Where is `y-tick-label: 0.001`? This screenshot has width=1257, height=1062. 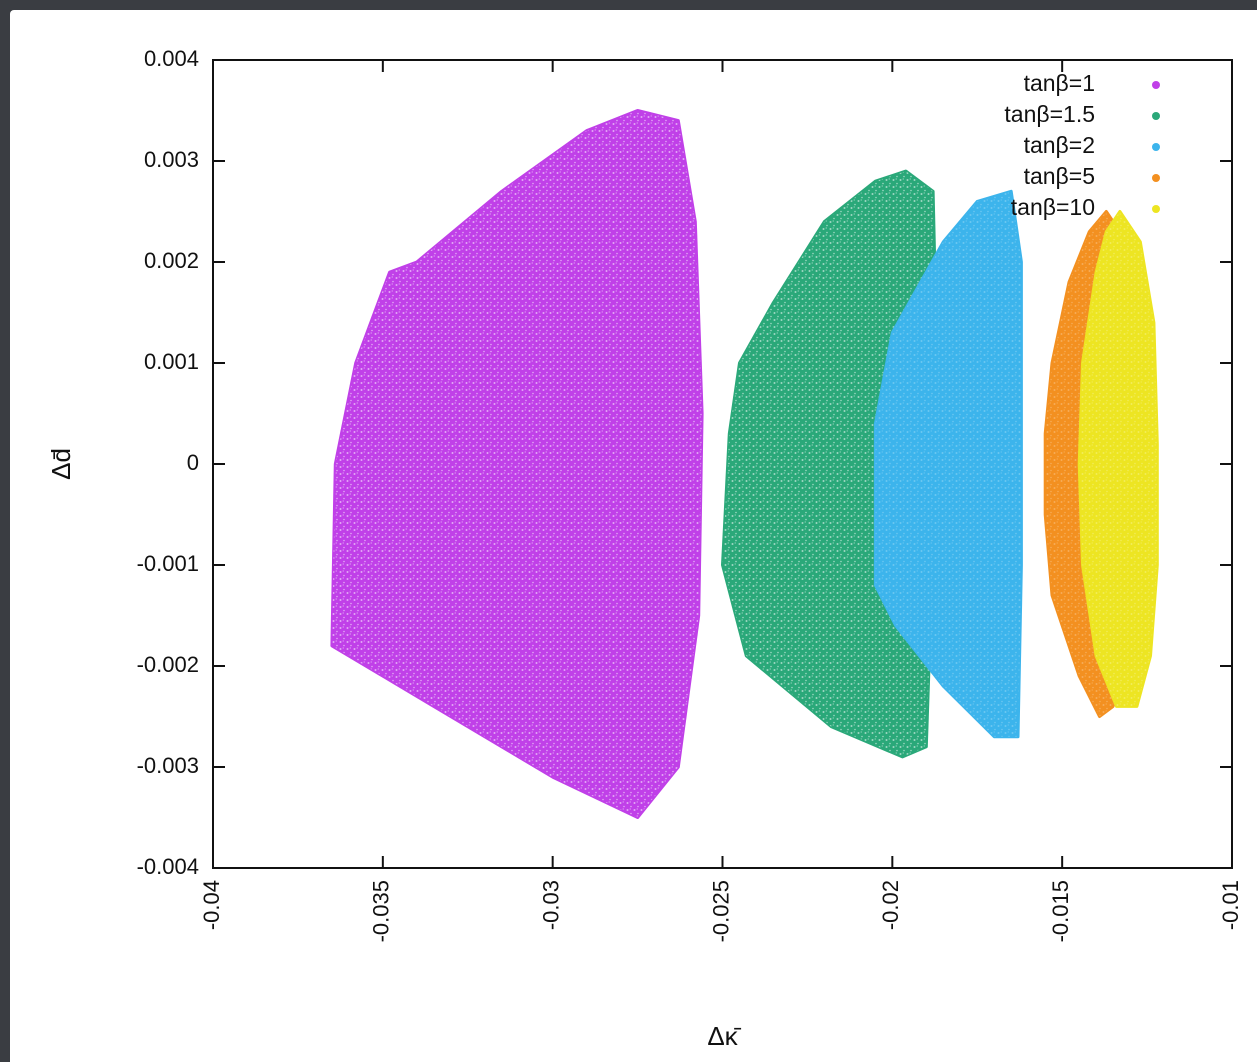
y-tick-label: 0.001 is located at coordinates (171, 361).